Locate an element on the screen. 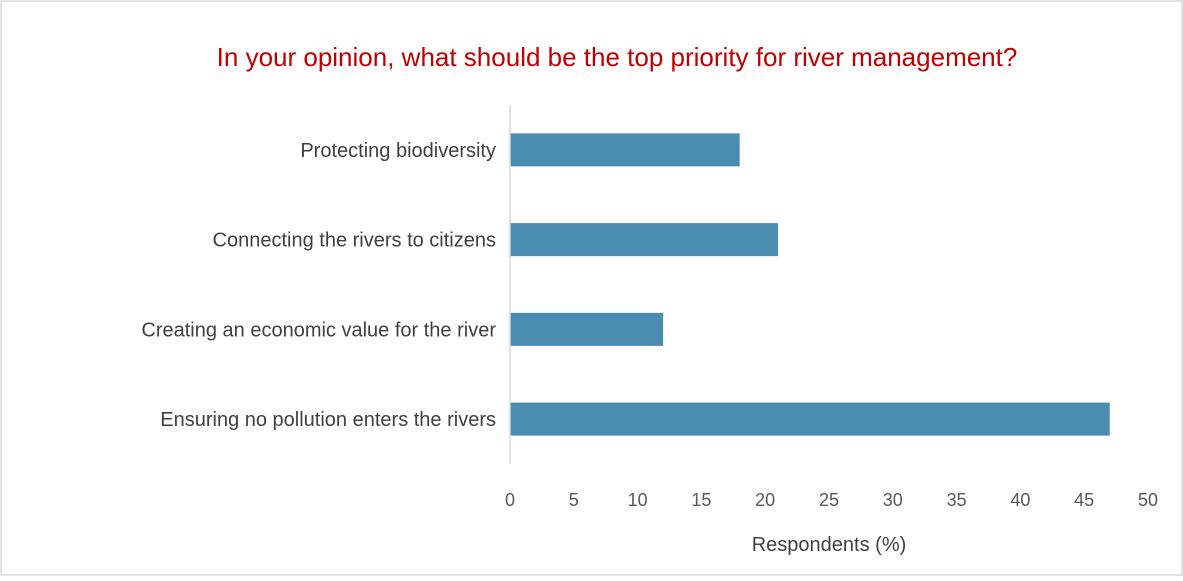 The width and height of the screenshot is (1183, 581). x-tick-label-50: 50 is located at coordinates (1148, 500).